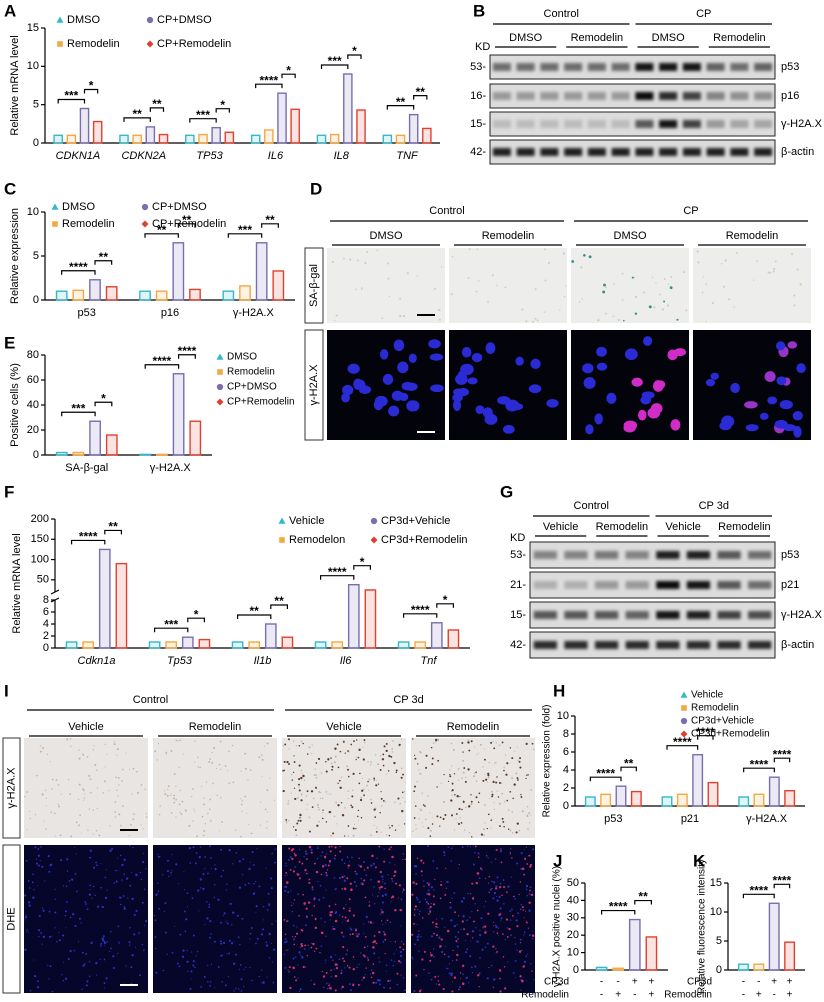 Image resolution: width=824 pixels, height=1002 pixels. What do you see at coordinates (703, 14) in the screenshot?
I see `group-label: CP` at bounding box center [703, 14].